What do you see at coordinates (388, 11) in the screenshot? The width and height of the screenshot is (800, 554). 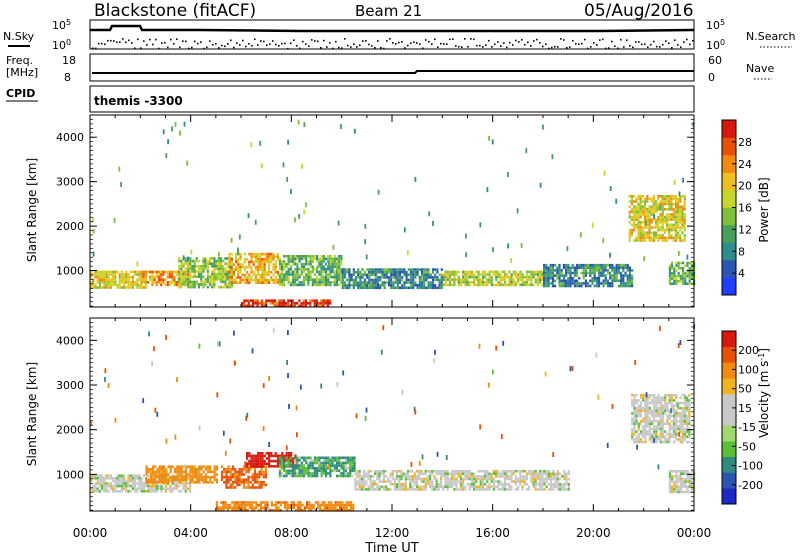 I see `beam-title: Beam 21` at bounding box center [388, 11].